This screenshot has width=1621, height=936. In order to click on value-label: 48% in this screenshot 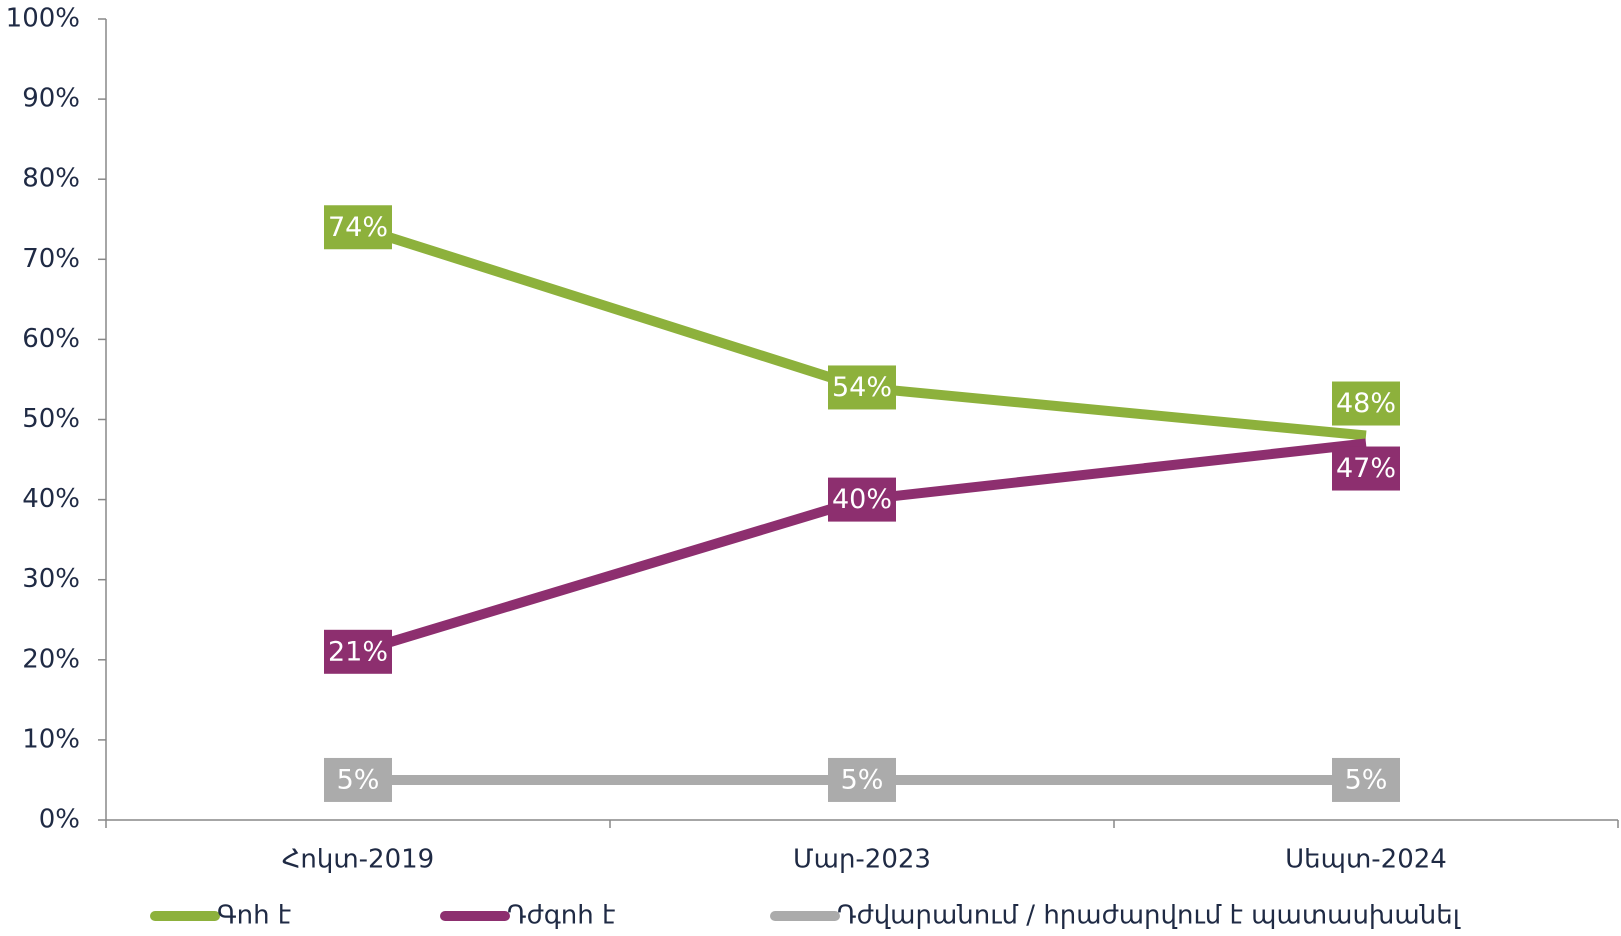, I will do `click(1366, 403)`.